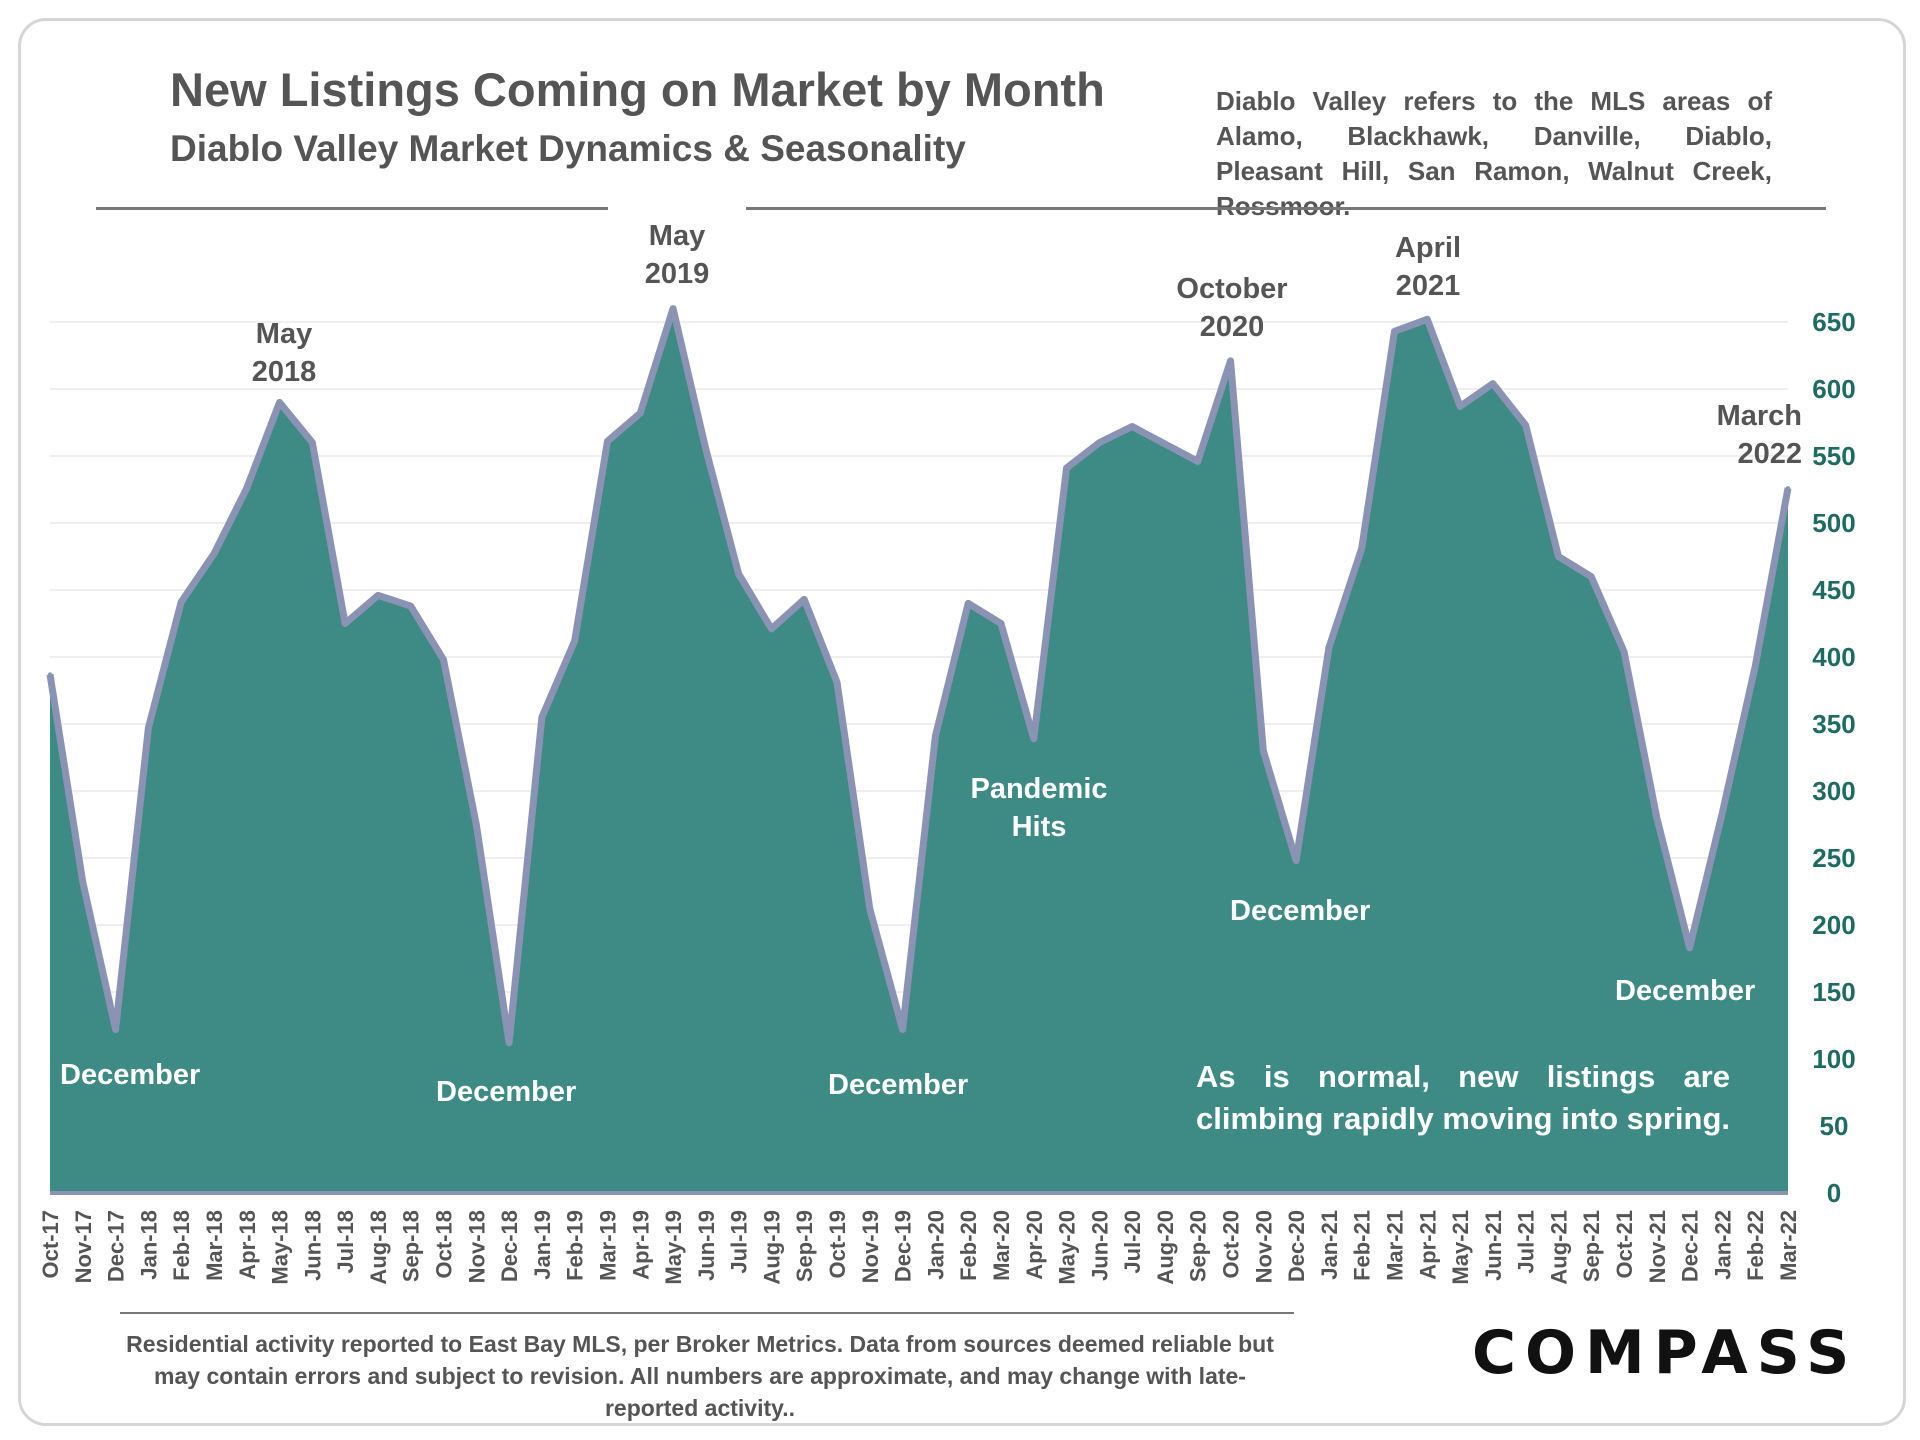 This screenshot has height=1440, width=1920. I want to click on y-tick-label-550: 550, so click(1833, 456).